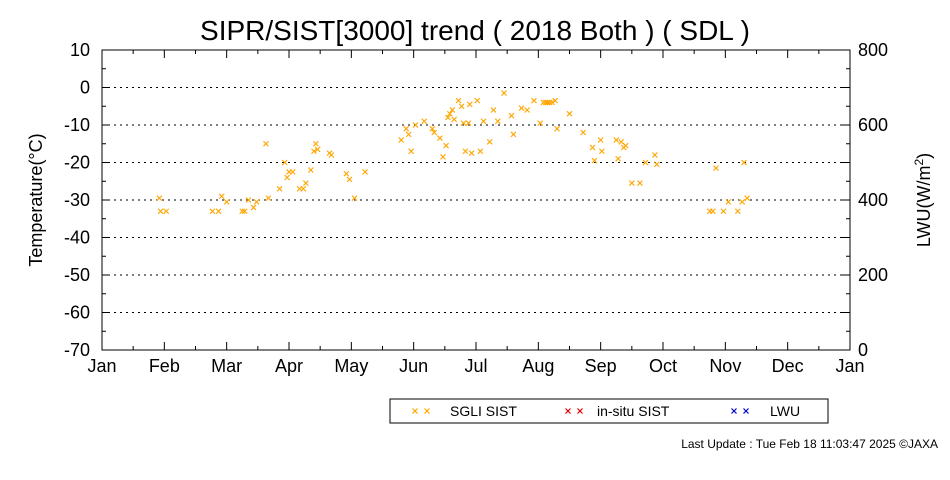  I want to click on y-tick-label: -10, so click(77, 125).